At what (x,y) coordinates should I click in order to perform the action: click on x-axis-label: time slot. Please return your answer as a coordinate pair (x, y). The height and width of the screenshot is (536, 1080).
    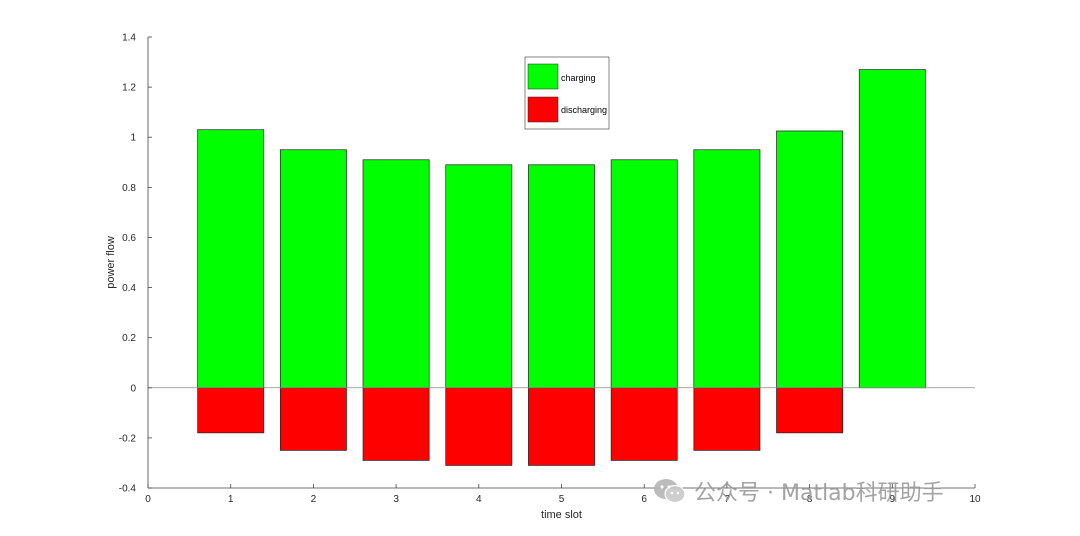
    Looking at the image, I should click on (561, 515).